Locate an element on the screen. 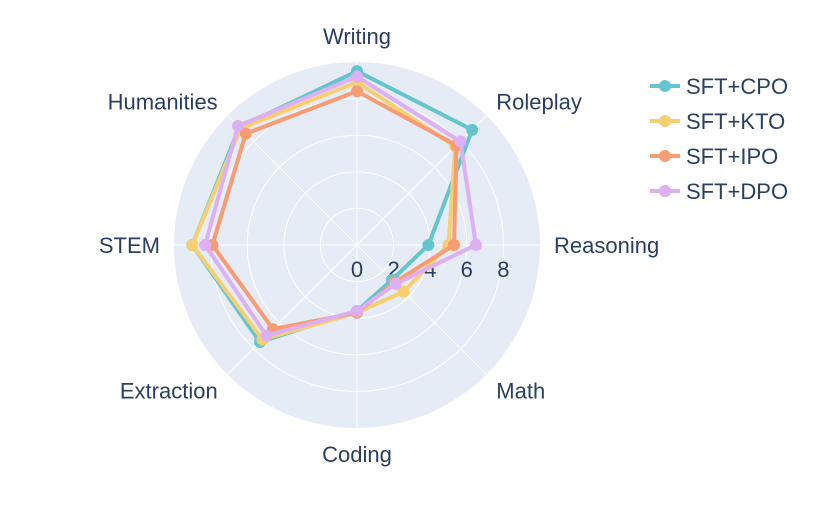  legend: SFT+CPO SFT+KTO SFT+IPO SFT+DPO is located at coordinates (719, 139).